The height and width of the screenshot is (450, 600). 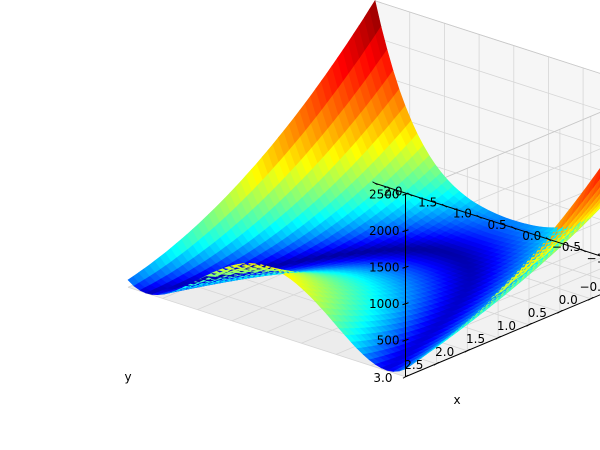 I want to click on y-tick-label: 2.0, so click(x=444, y=352).